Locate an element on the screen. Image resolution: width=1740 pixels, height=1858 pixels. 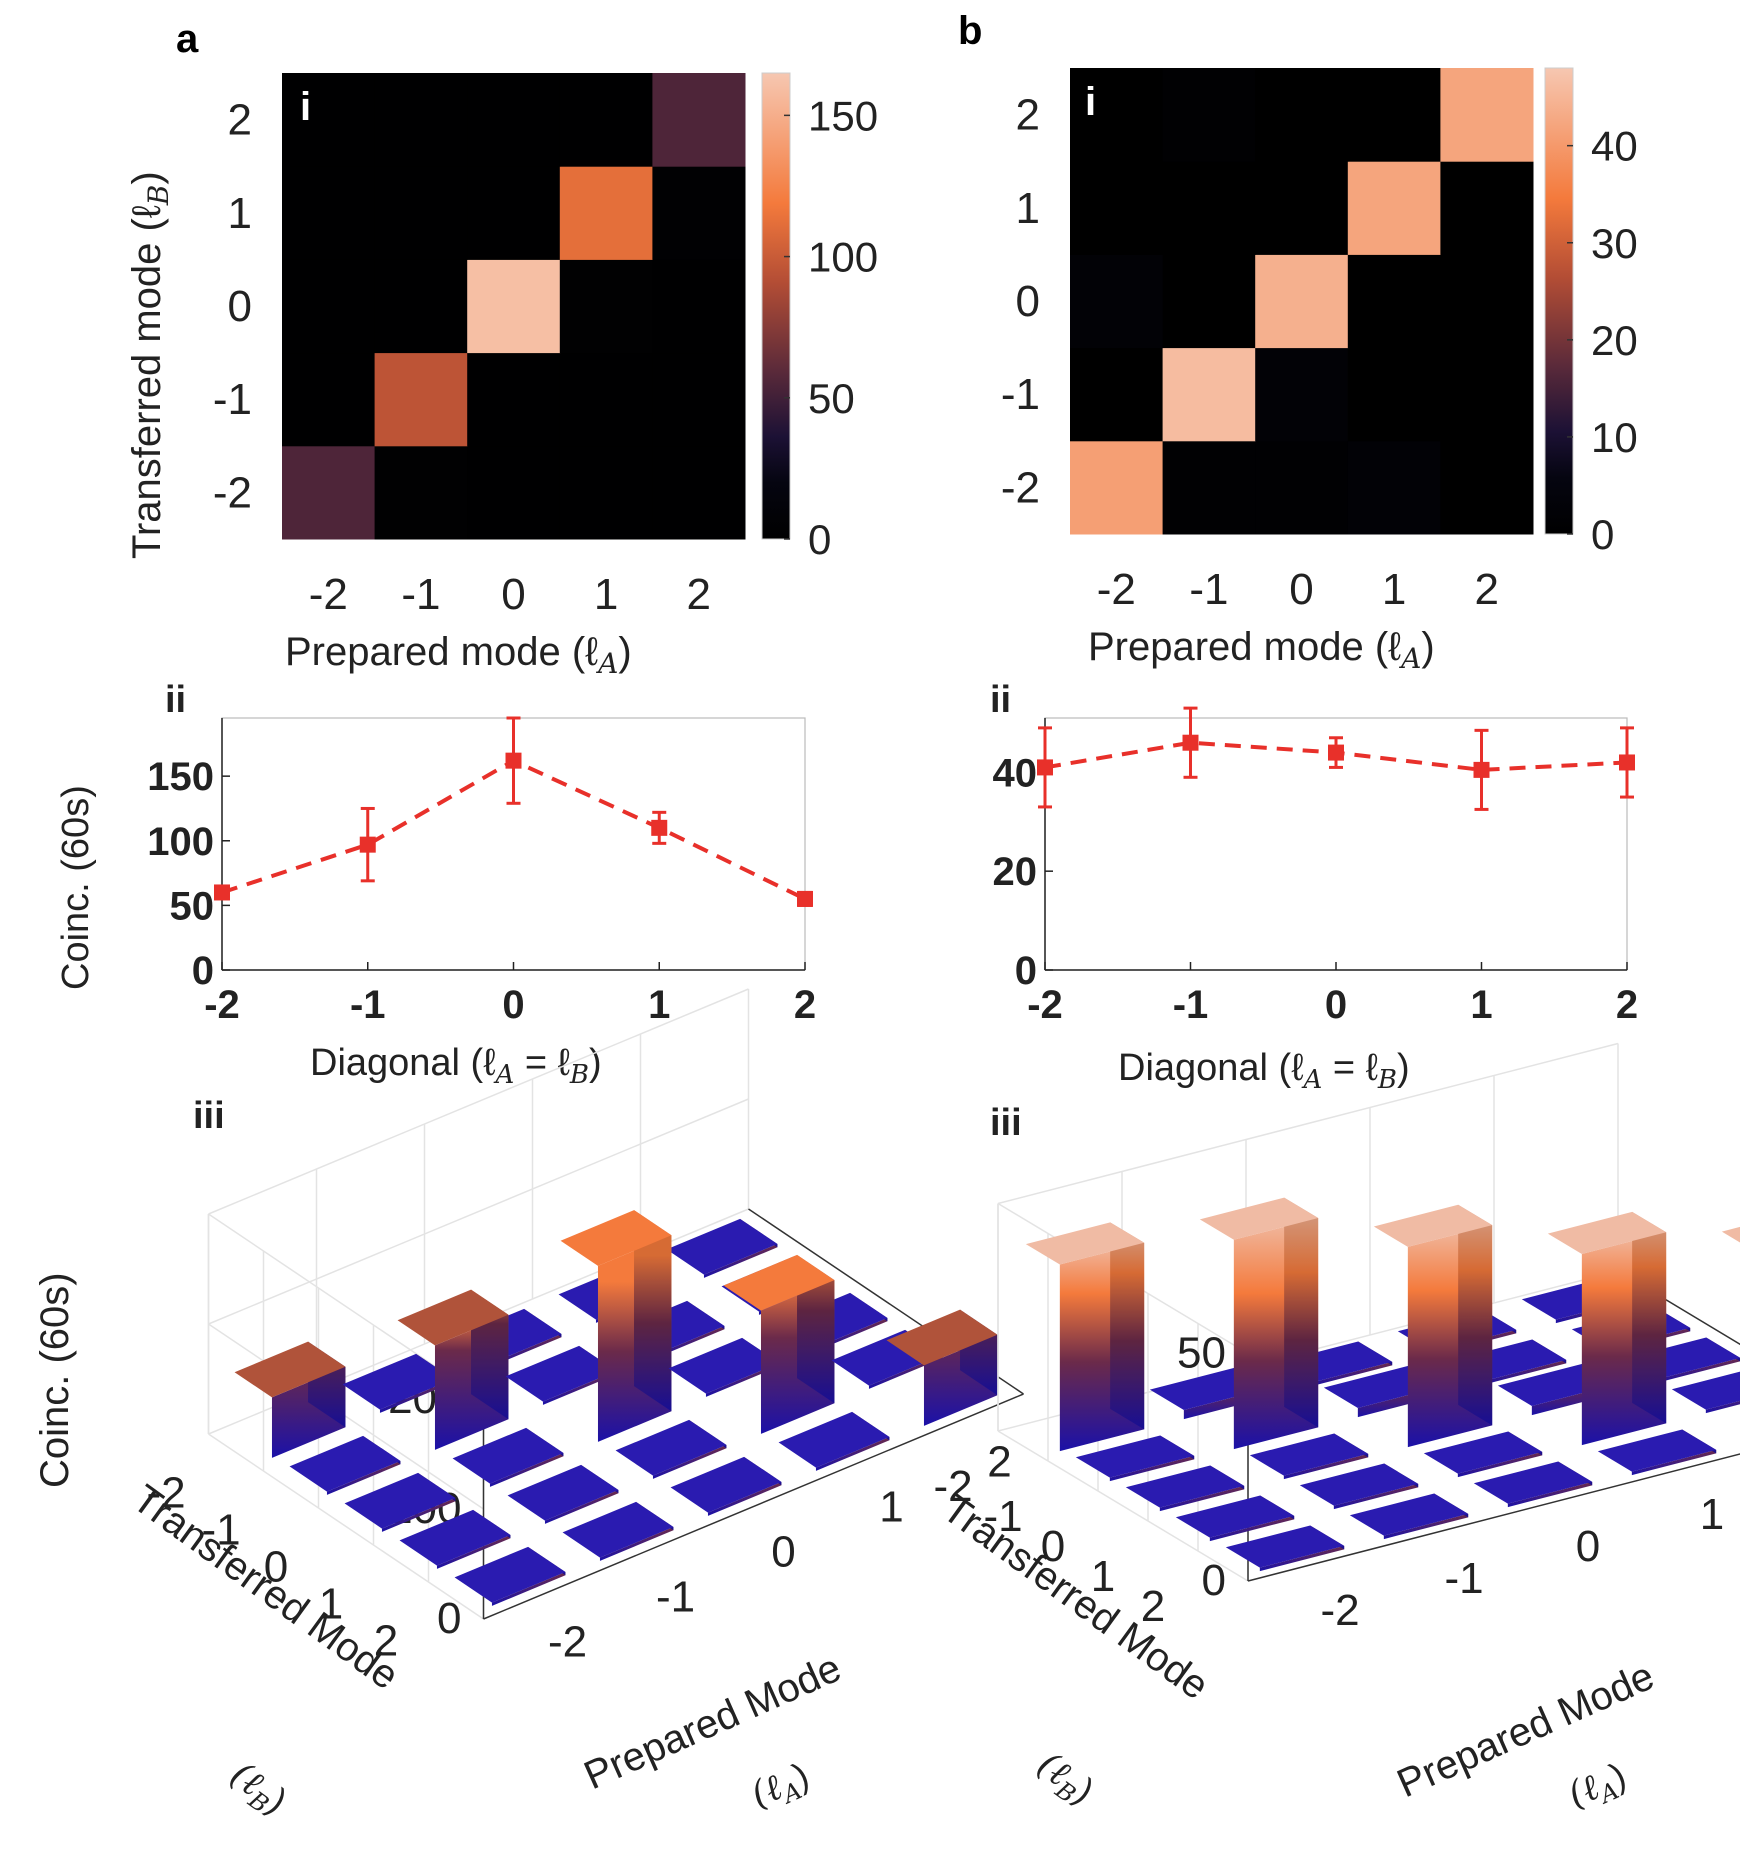
diagonal-a-ylabel: Coinc. (60s) is located at coordinates (76, 887).